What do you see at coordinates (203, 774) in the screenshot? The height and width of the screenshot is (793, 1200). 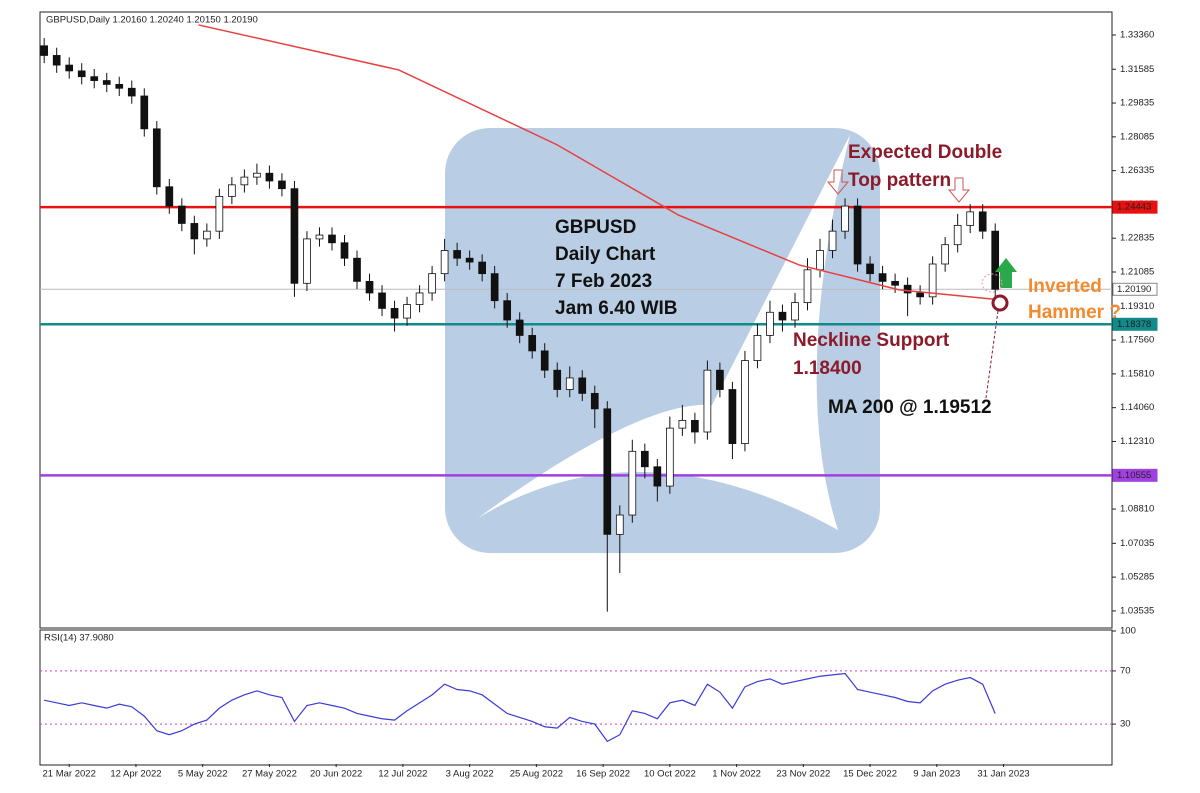 I see `x-tick-label: 5 May 2022` at bounding box center [203, 774].